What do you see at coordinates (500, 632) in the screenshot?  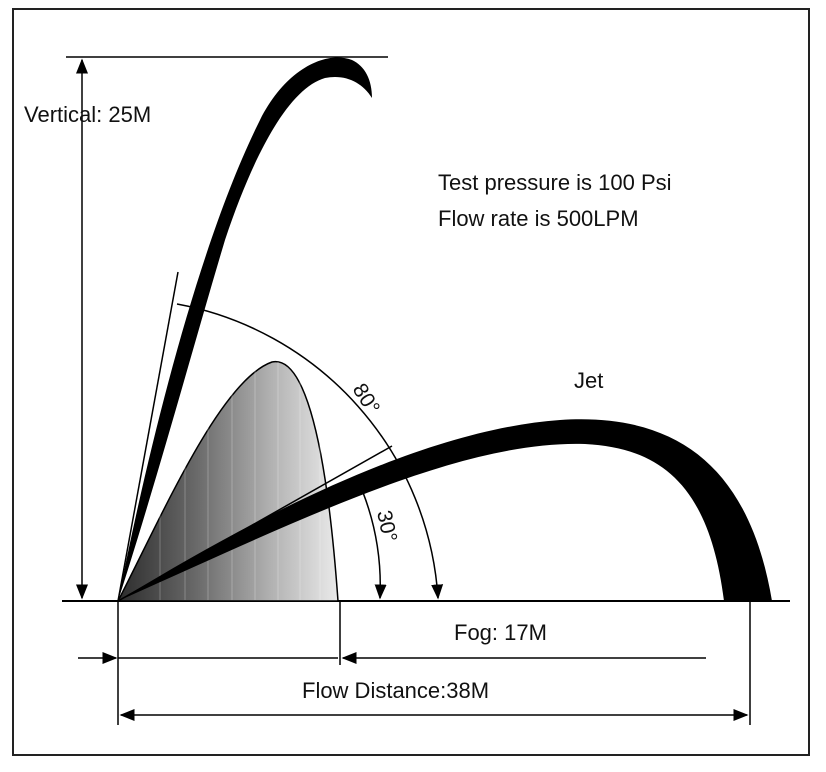 I see `fog-label: Fog: 17M` at bounding box center [500, 632].